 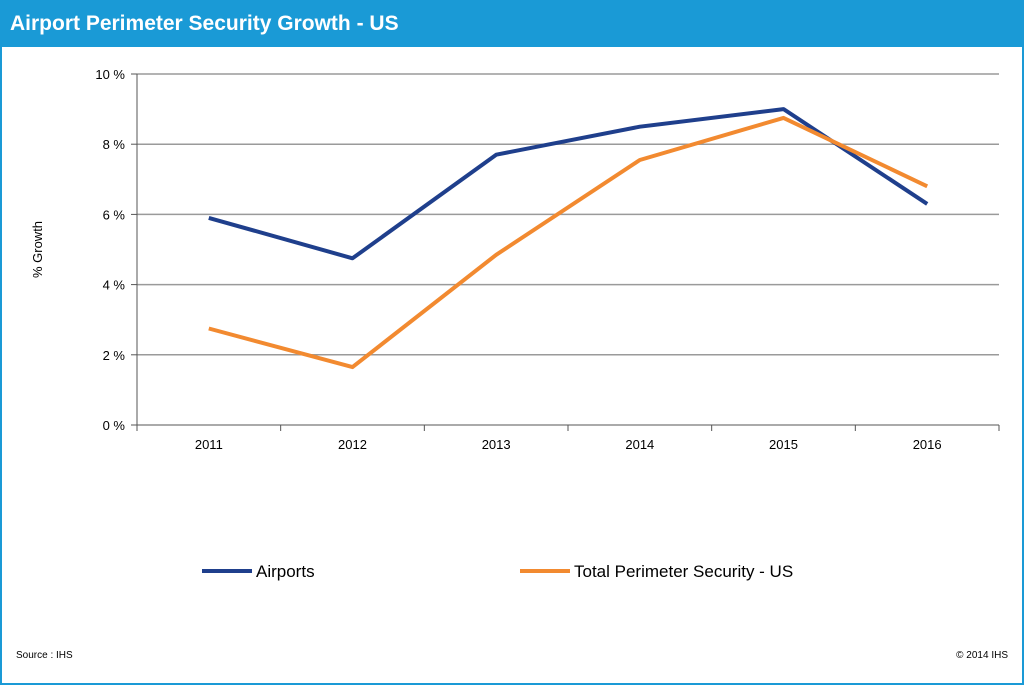 I want to click on source-note: Source : IHS, so click(x=44, y=655).